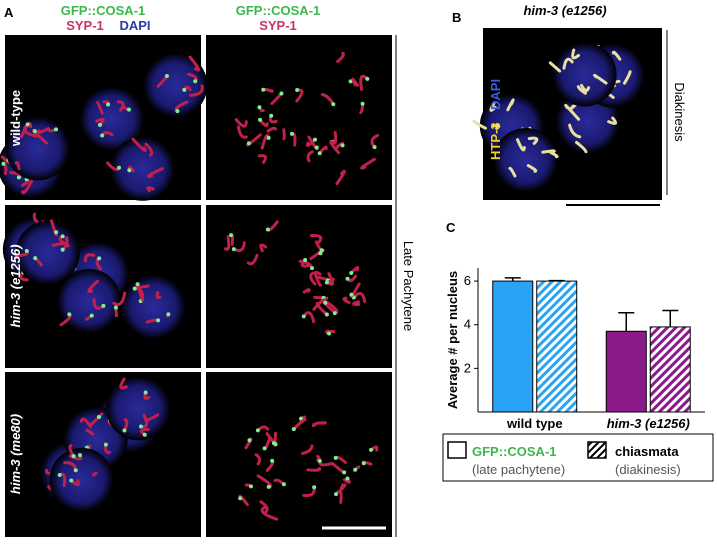  I want to click on row-label: wild-type, so click(15, 118).